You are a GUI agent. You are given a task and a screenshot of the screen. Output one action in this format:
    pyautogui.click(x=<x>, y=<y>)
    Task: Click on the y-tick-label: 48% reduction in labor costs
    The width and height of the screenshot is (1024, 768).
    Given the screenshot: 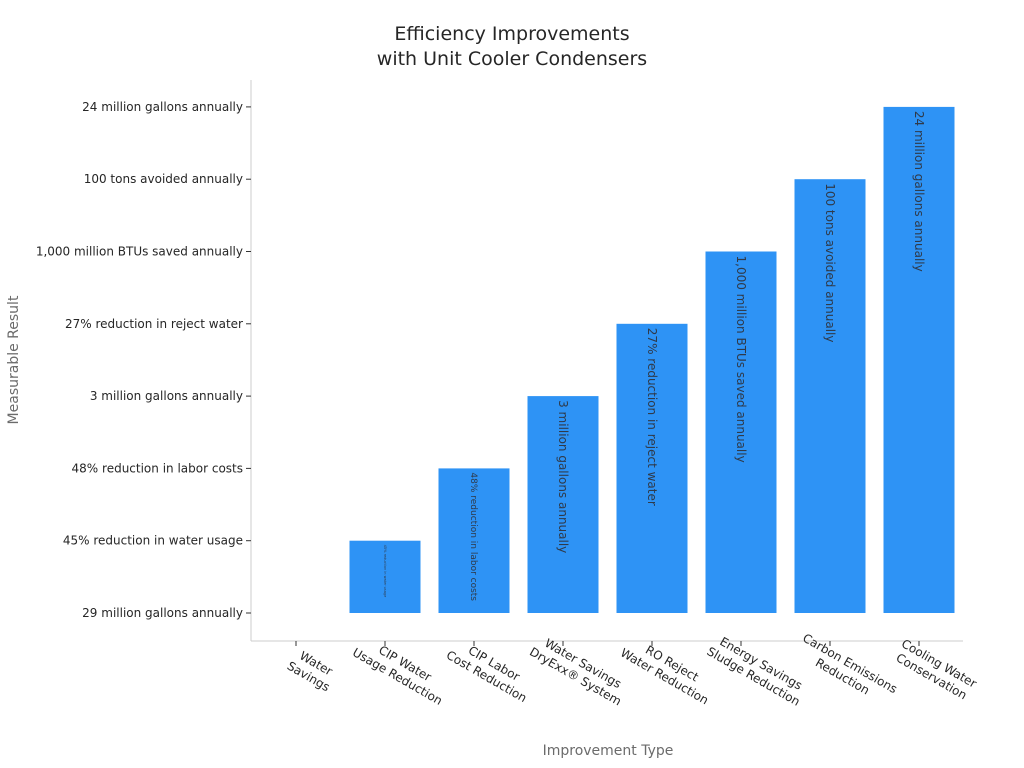 What is the action you would take?
    pyautogui.click(x=157, y=468)
    